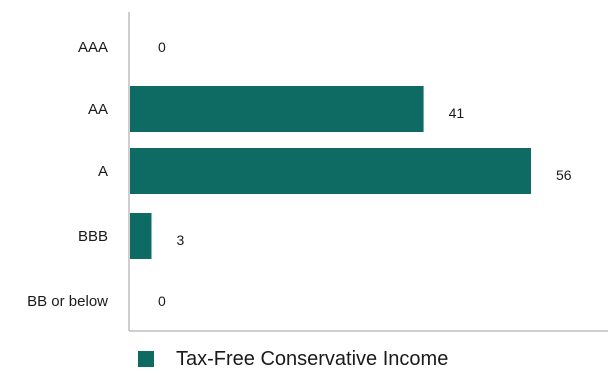  Describe the element at coordinates (146, 359) in the screenshot. I see `legend-swatch` at that location.